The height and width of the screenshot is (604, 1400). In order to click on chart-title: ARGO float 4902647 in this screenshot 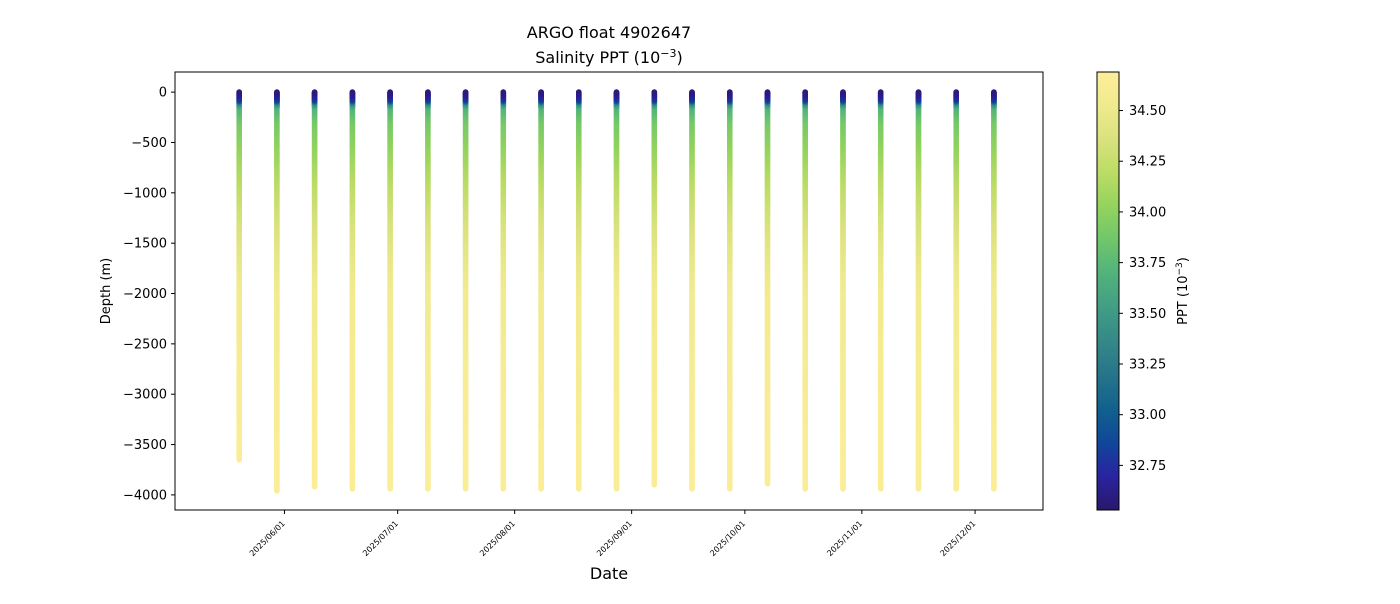, I will do `click(609, 32)`.